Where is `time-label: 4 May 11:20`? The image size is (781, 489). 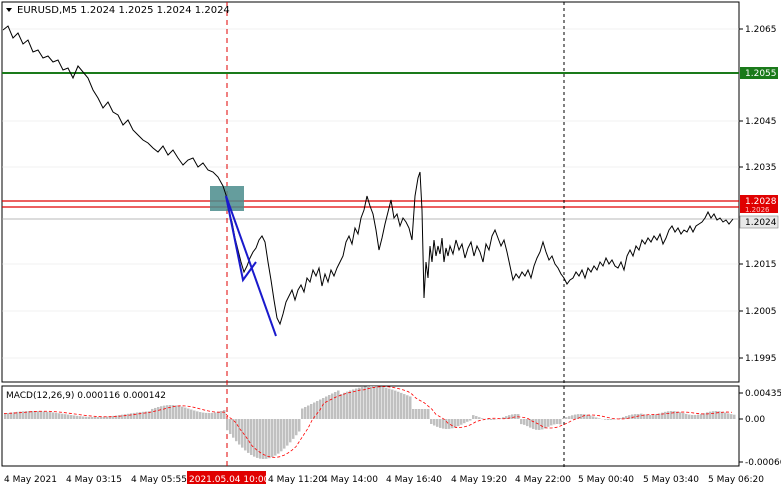
time-label: 4 May 11:20 is located at coordinates (296, 480).